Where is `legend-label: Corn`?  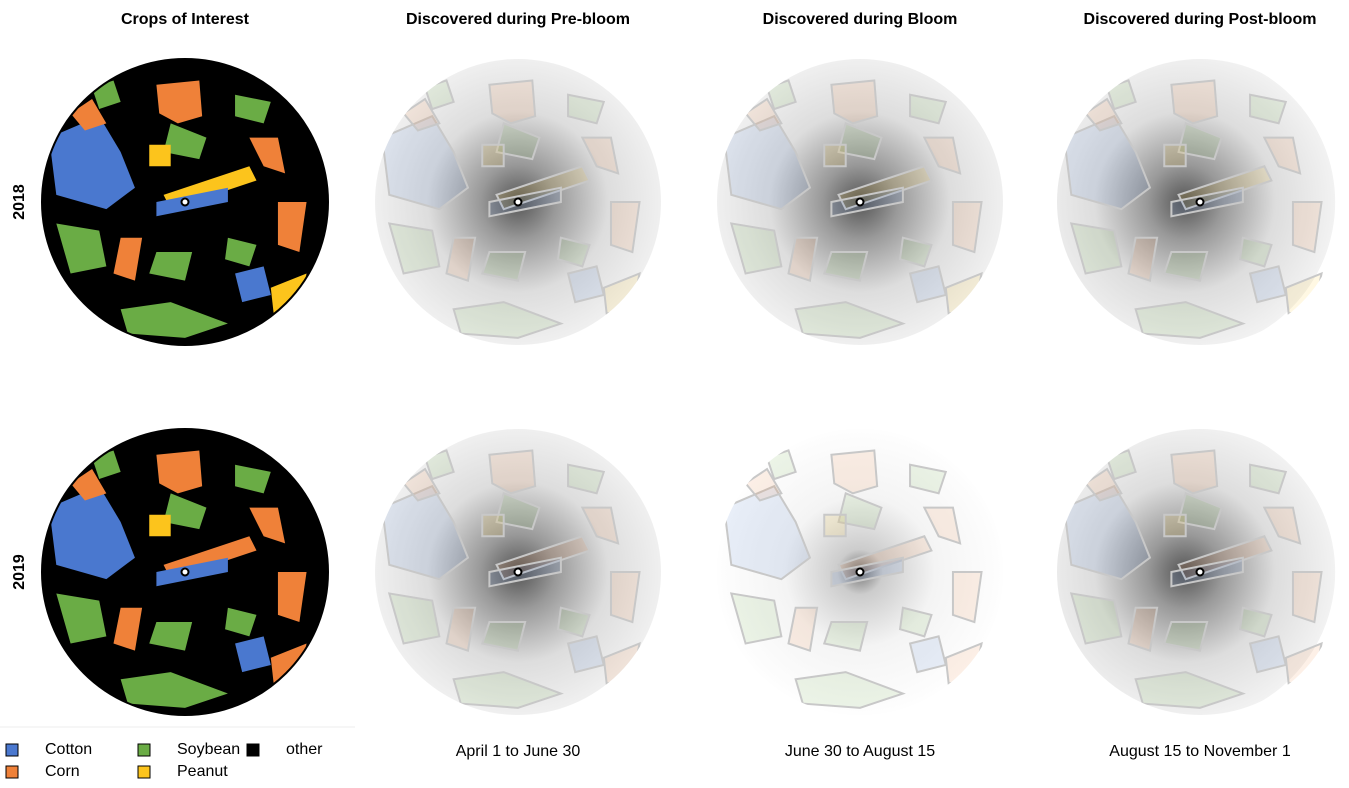
legend-label: Corn is located at coordinates (62, 771).